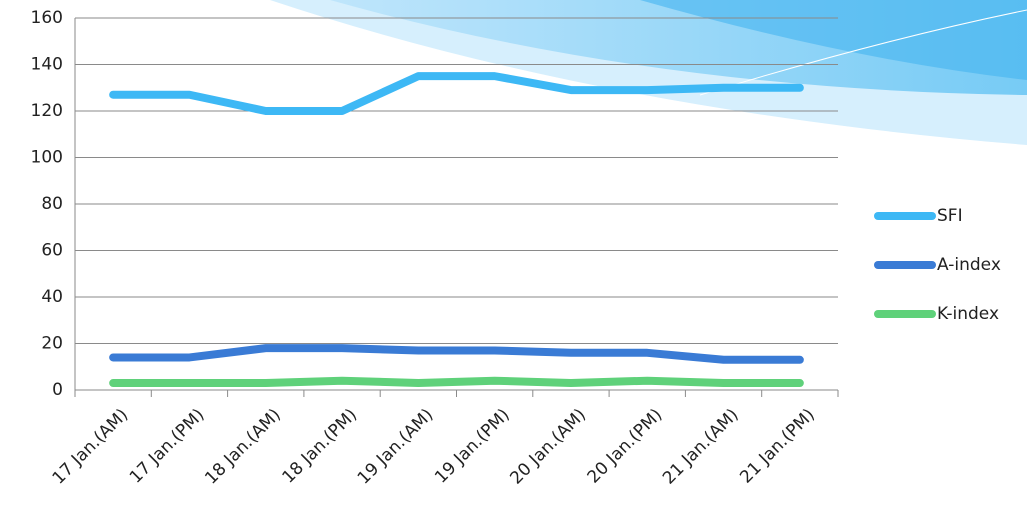 This screenshot has height=522, width=1027. What do you see at coordinates (472, 446) in the screenshot?
I see `x-tick-label: 19 Jan.(PM)` at bounding box center [472, 446].